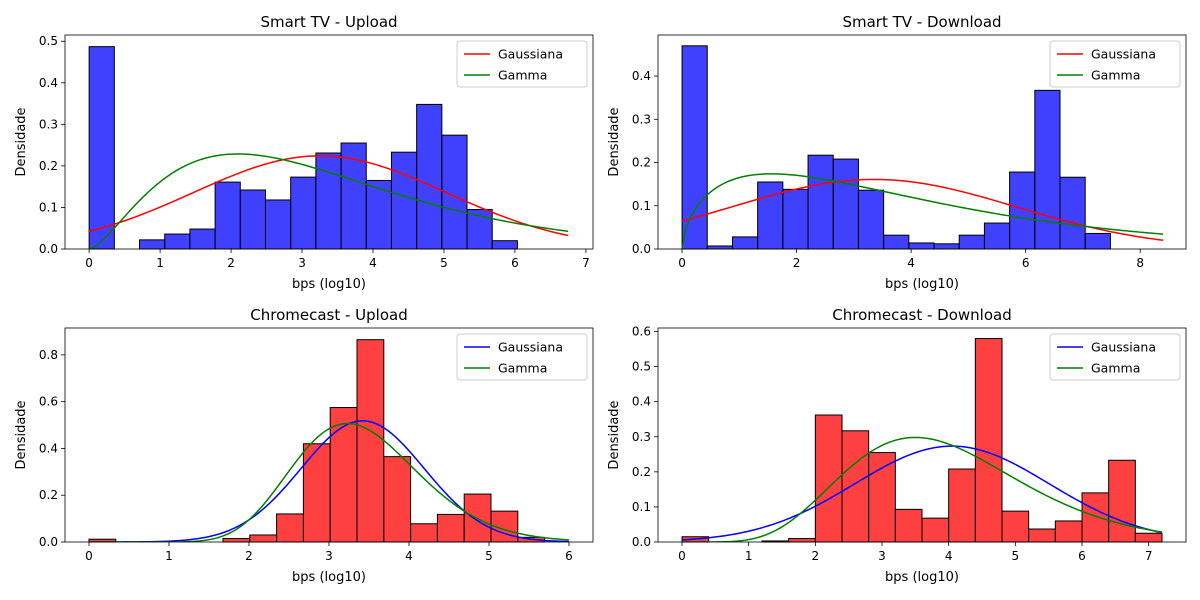 The image size is (1200, 600). Describe the element at coordinates (328, 22) in the screenshot. I see `chart-title: Smart TV - Upload` at that location.